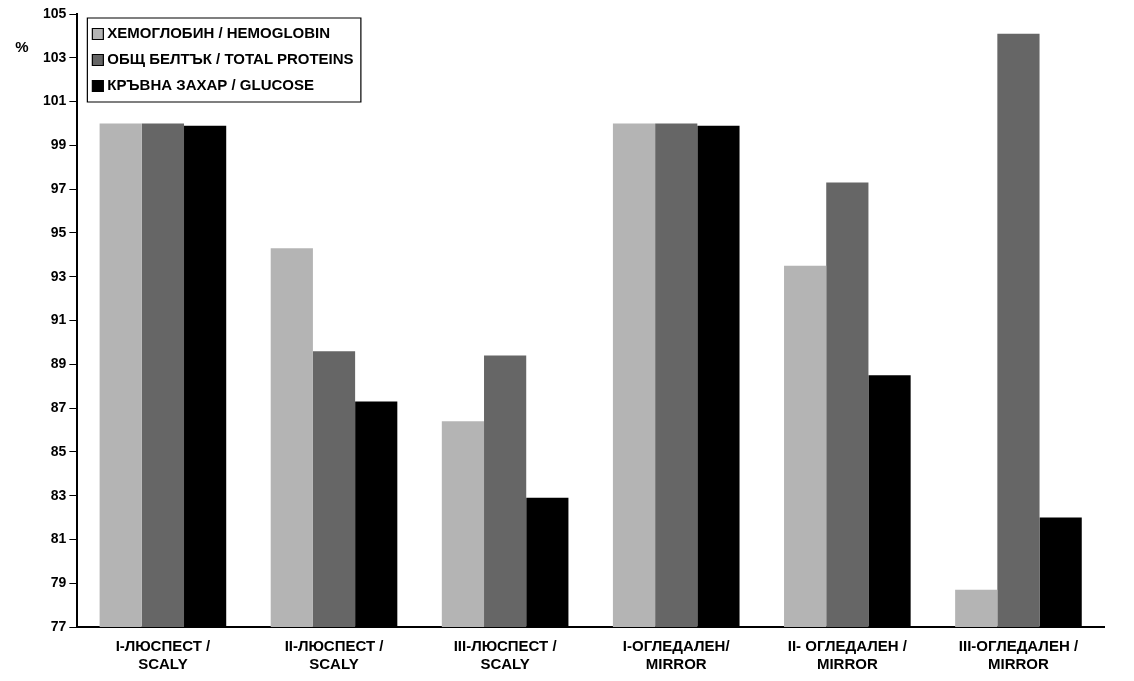  What do you see at coordinates (22, 46) in the screenshot?
I see `y-axis-title: %` at bounding box center [22, 46].